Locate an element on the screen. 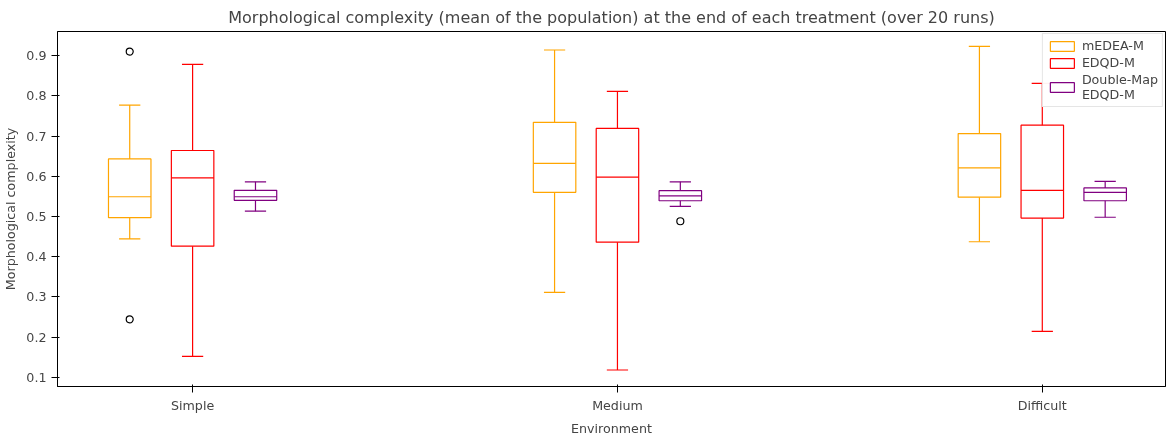 The height and width of the screenshot is (441, 1173). y-tick-label: 0.2 is located at coordinates (36, 337).